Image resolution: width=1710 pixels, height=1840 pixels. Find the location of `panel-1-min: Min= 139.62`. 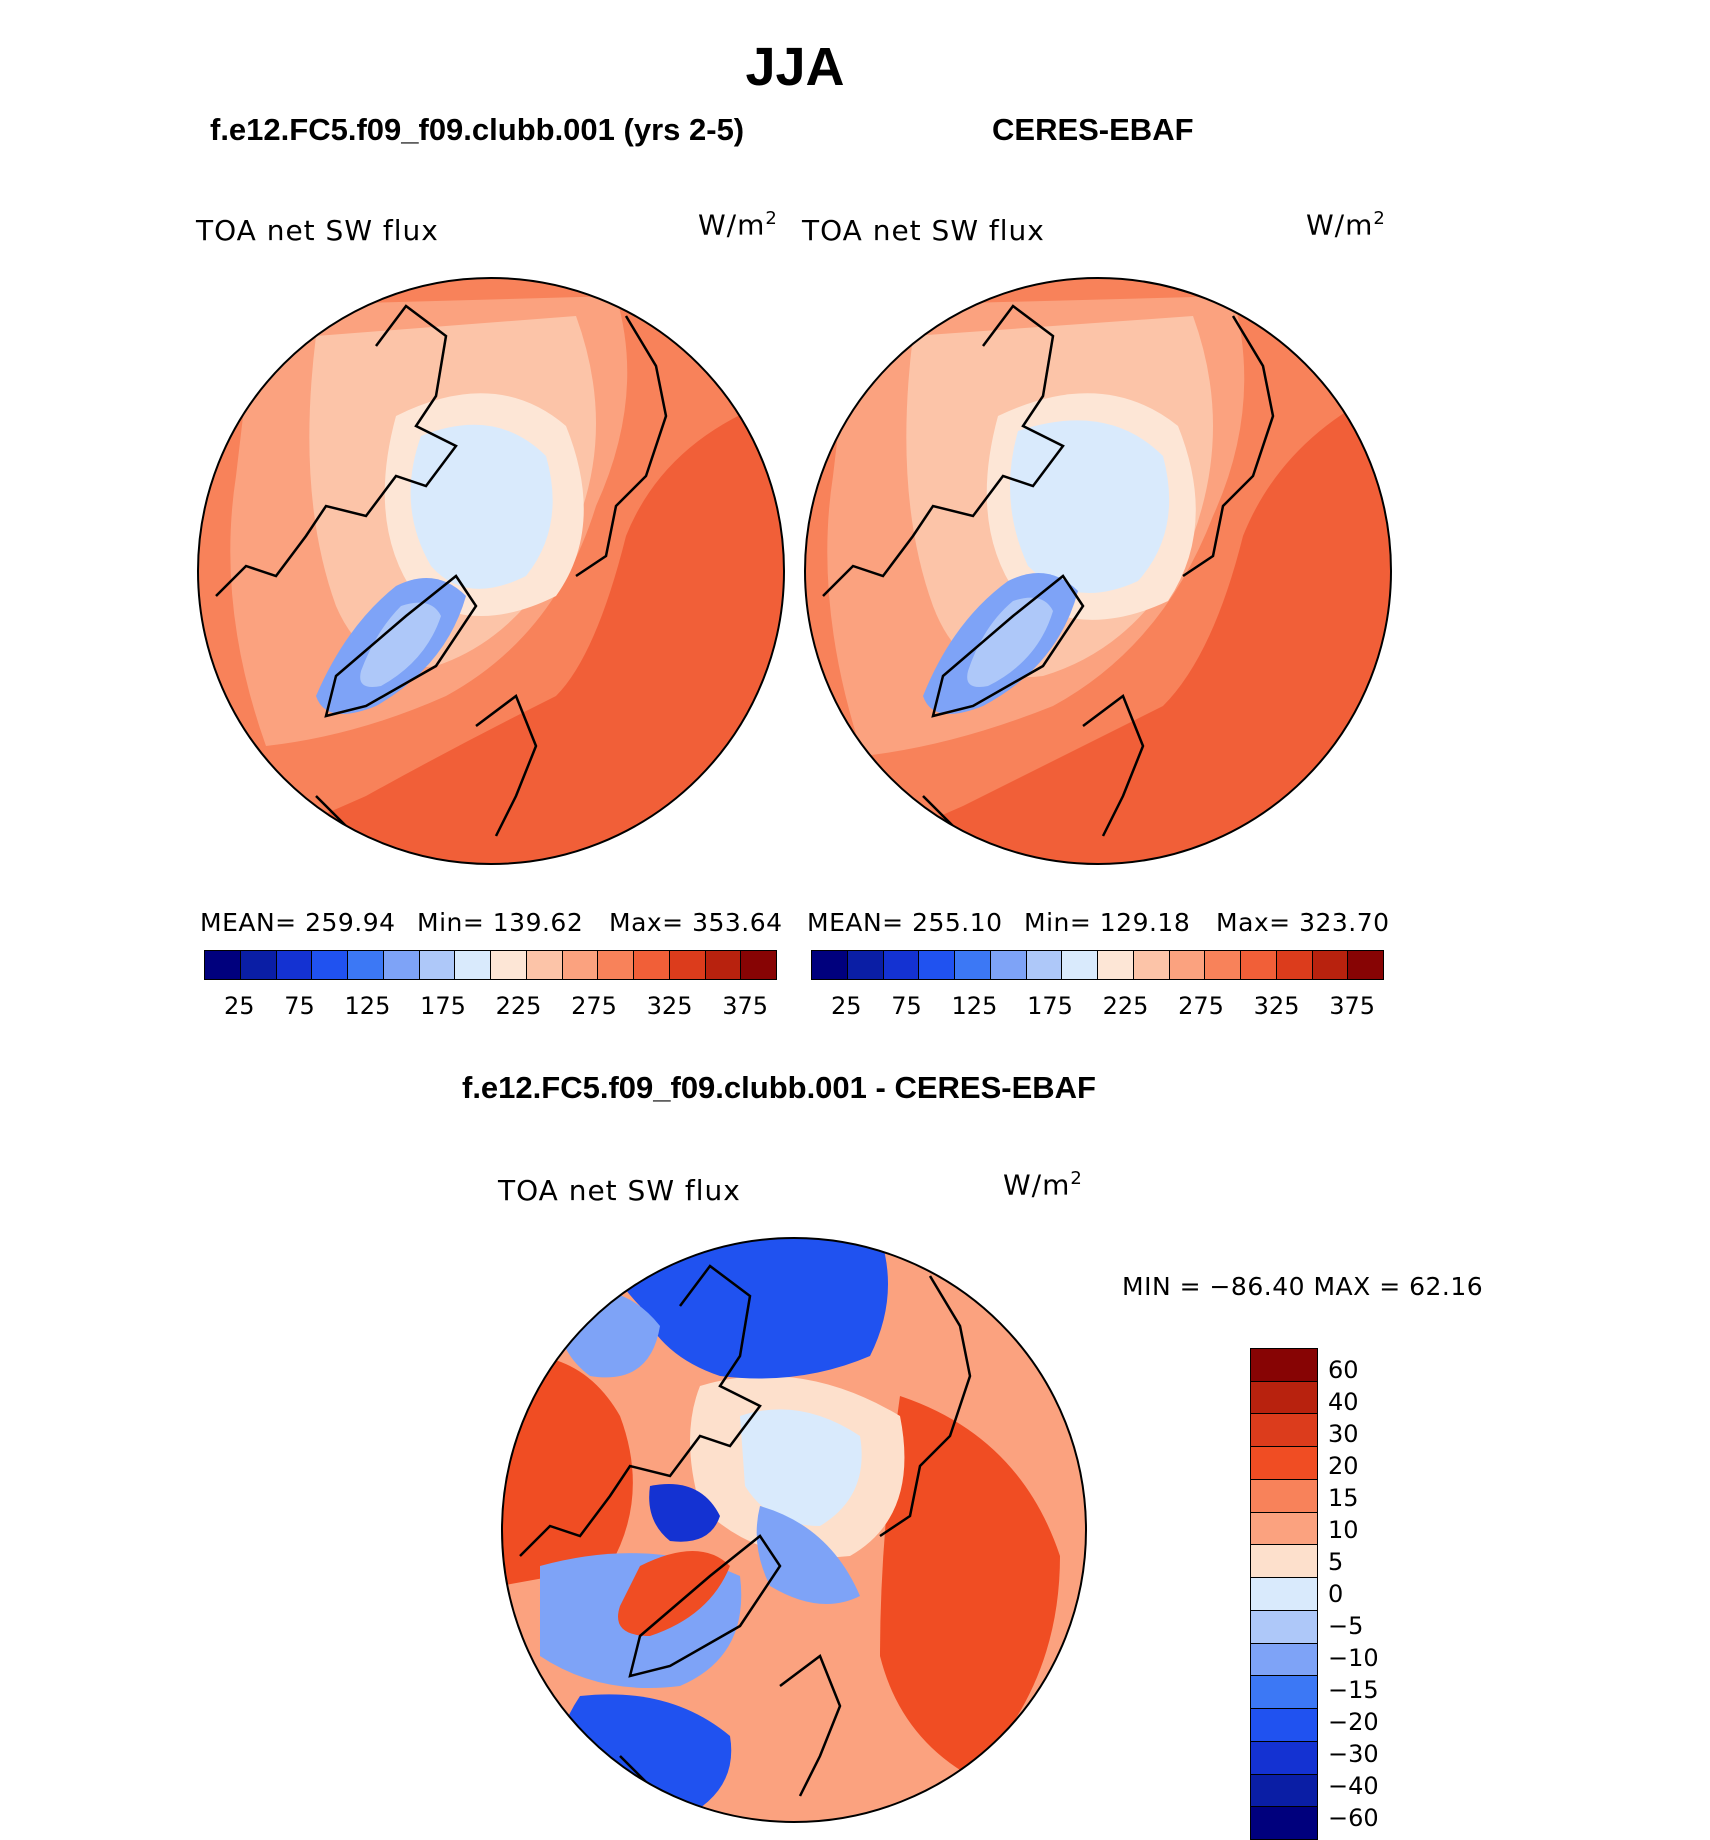

panel-1-min: Min= 139.62 is located at coordinates (500, 922).